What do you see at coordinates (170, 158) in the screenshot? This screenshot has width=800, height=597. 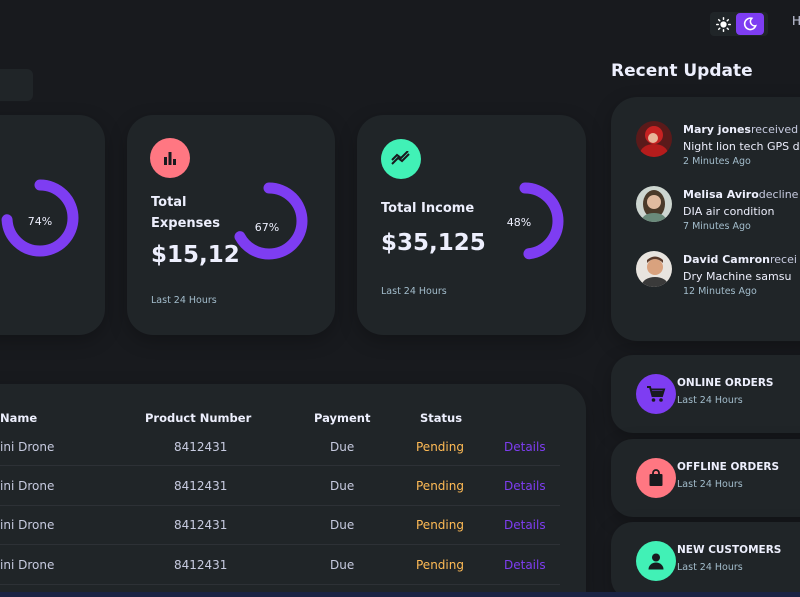 I see `bar-chart-icon` at bounding box center [170, 158].